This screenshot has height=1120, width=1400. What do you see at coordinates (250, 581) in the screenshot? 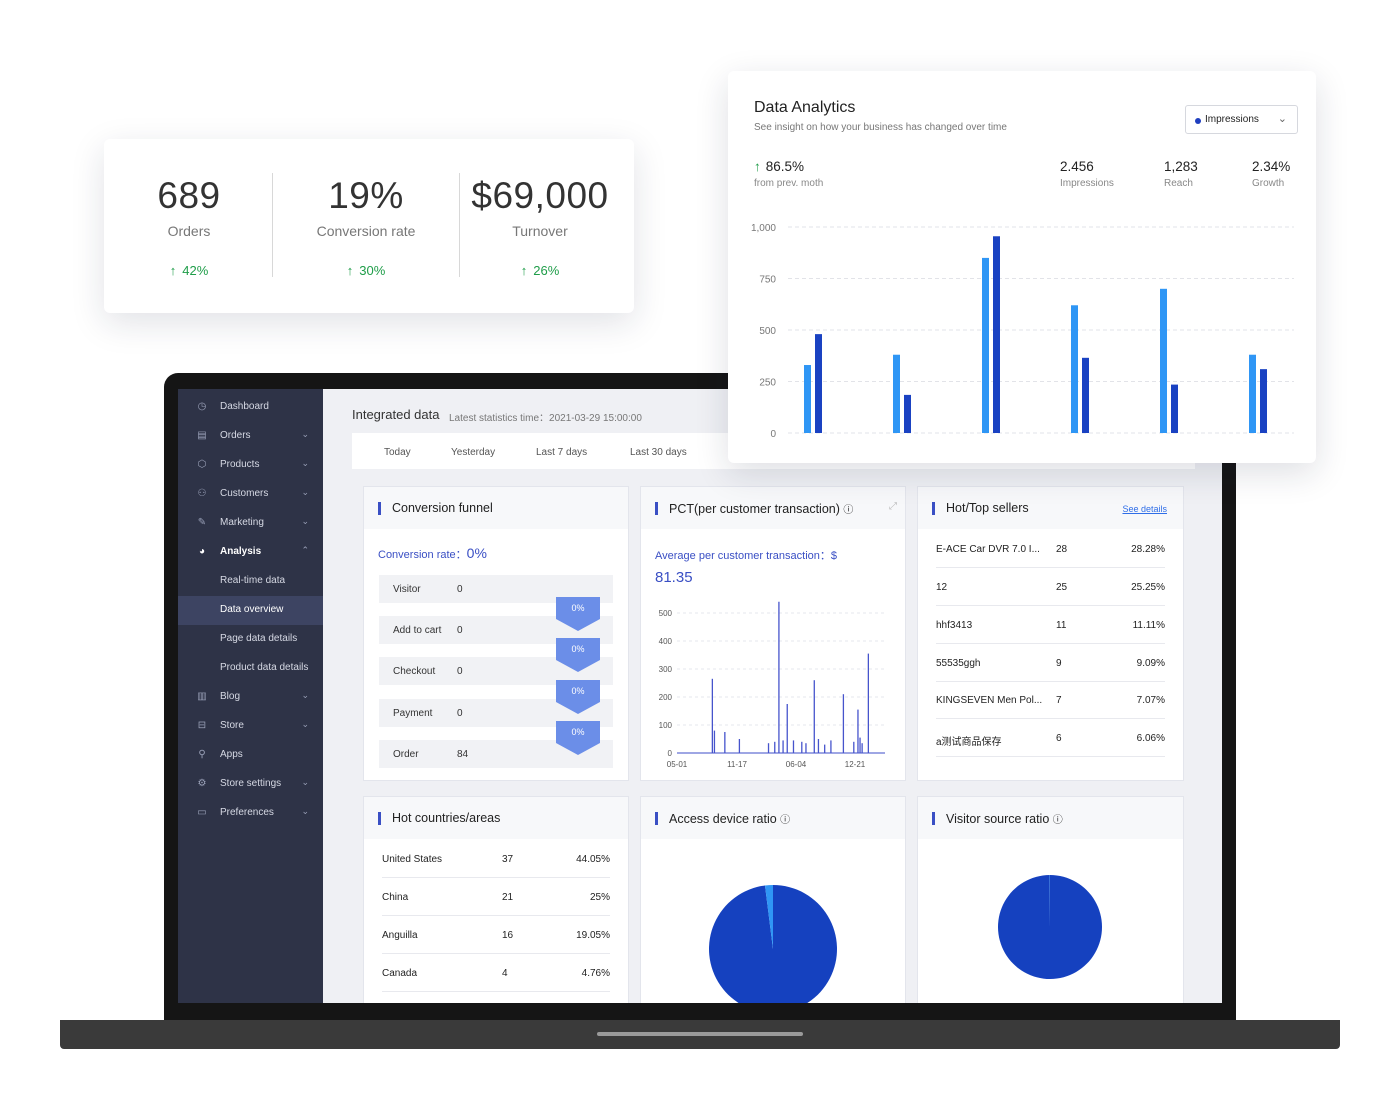
I see `sidebar-item-real-time-data: Real-time data` at bounding box center [250, 581].